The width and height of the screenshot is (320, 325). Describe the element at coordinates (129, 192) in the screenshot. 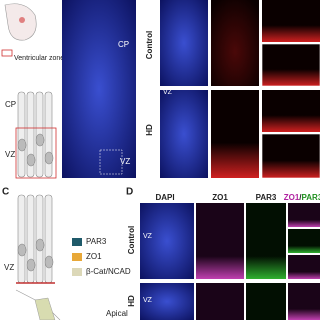

I see `panel-letter: D` at that location.